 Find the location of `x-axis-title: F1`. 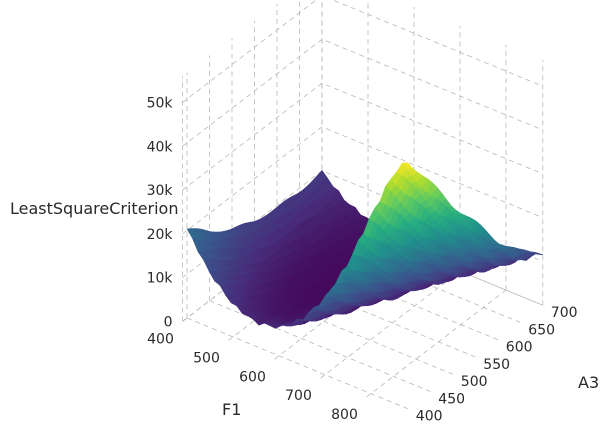

x-axis-title: F1 is located at coordinates (231, 409).